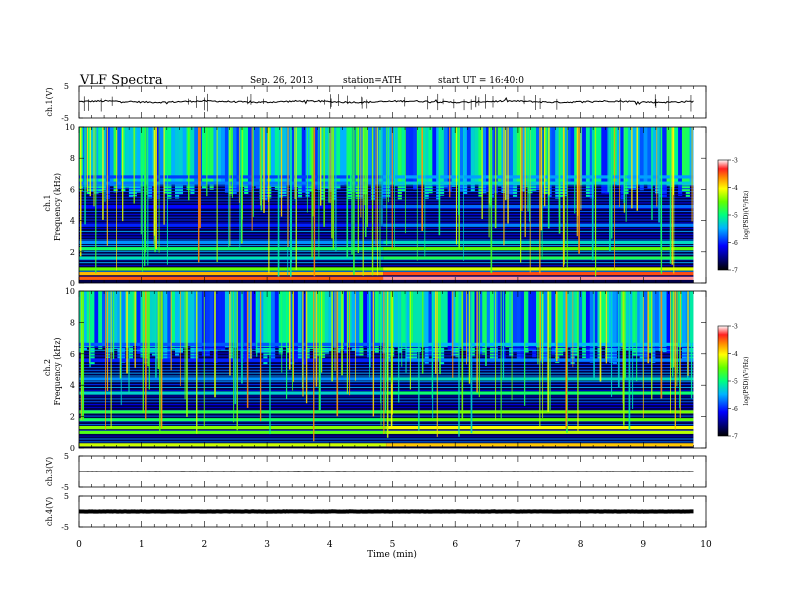  Describe the element at coordinates (376, 512) in the screenshot. I see `ch4-waveform-panel: ch.4(V) 5 -5` at that location.